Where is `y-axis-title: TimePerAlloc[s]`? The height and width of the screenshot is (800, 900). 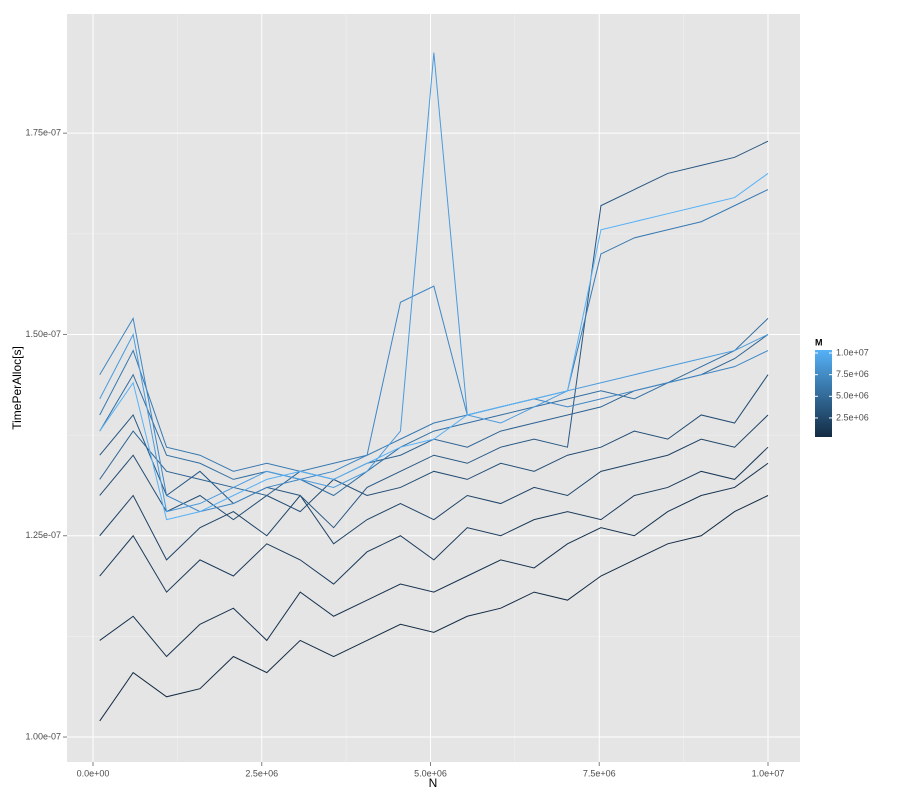
y-axis-title: TimePerAlloc[s] is located at coordinates (17, 388).